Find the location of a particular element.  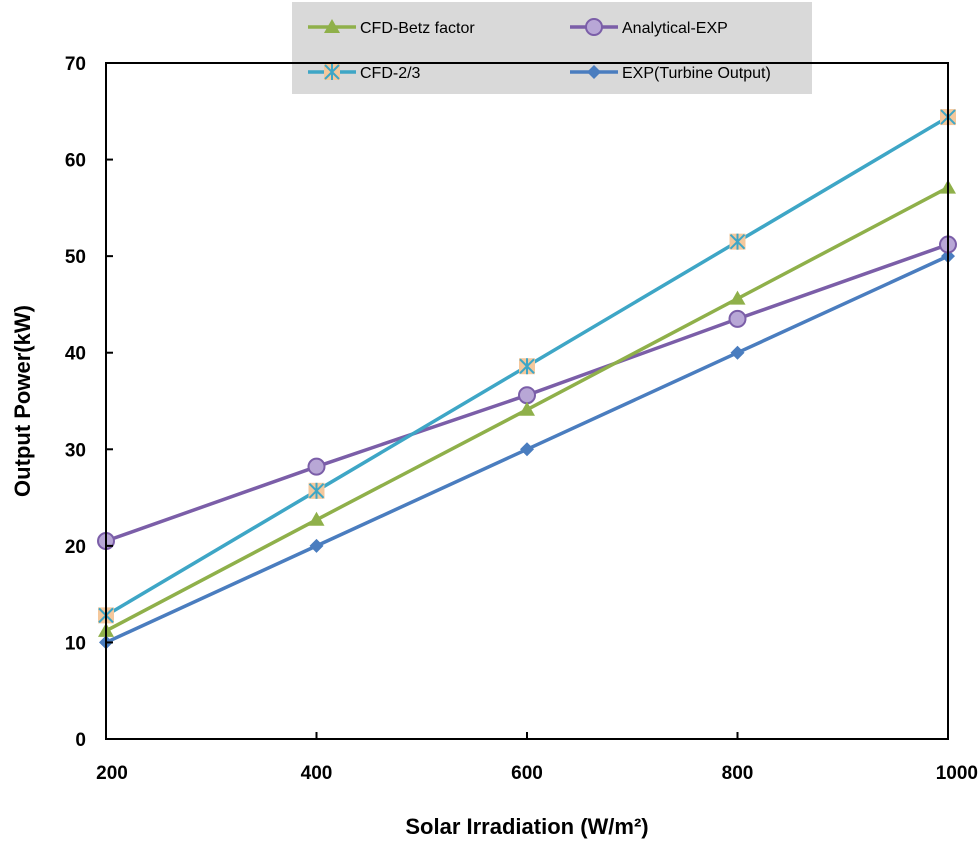

x-tick-label: 1000 is located at coordinates (957, 773).